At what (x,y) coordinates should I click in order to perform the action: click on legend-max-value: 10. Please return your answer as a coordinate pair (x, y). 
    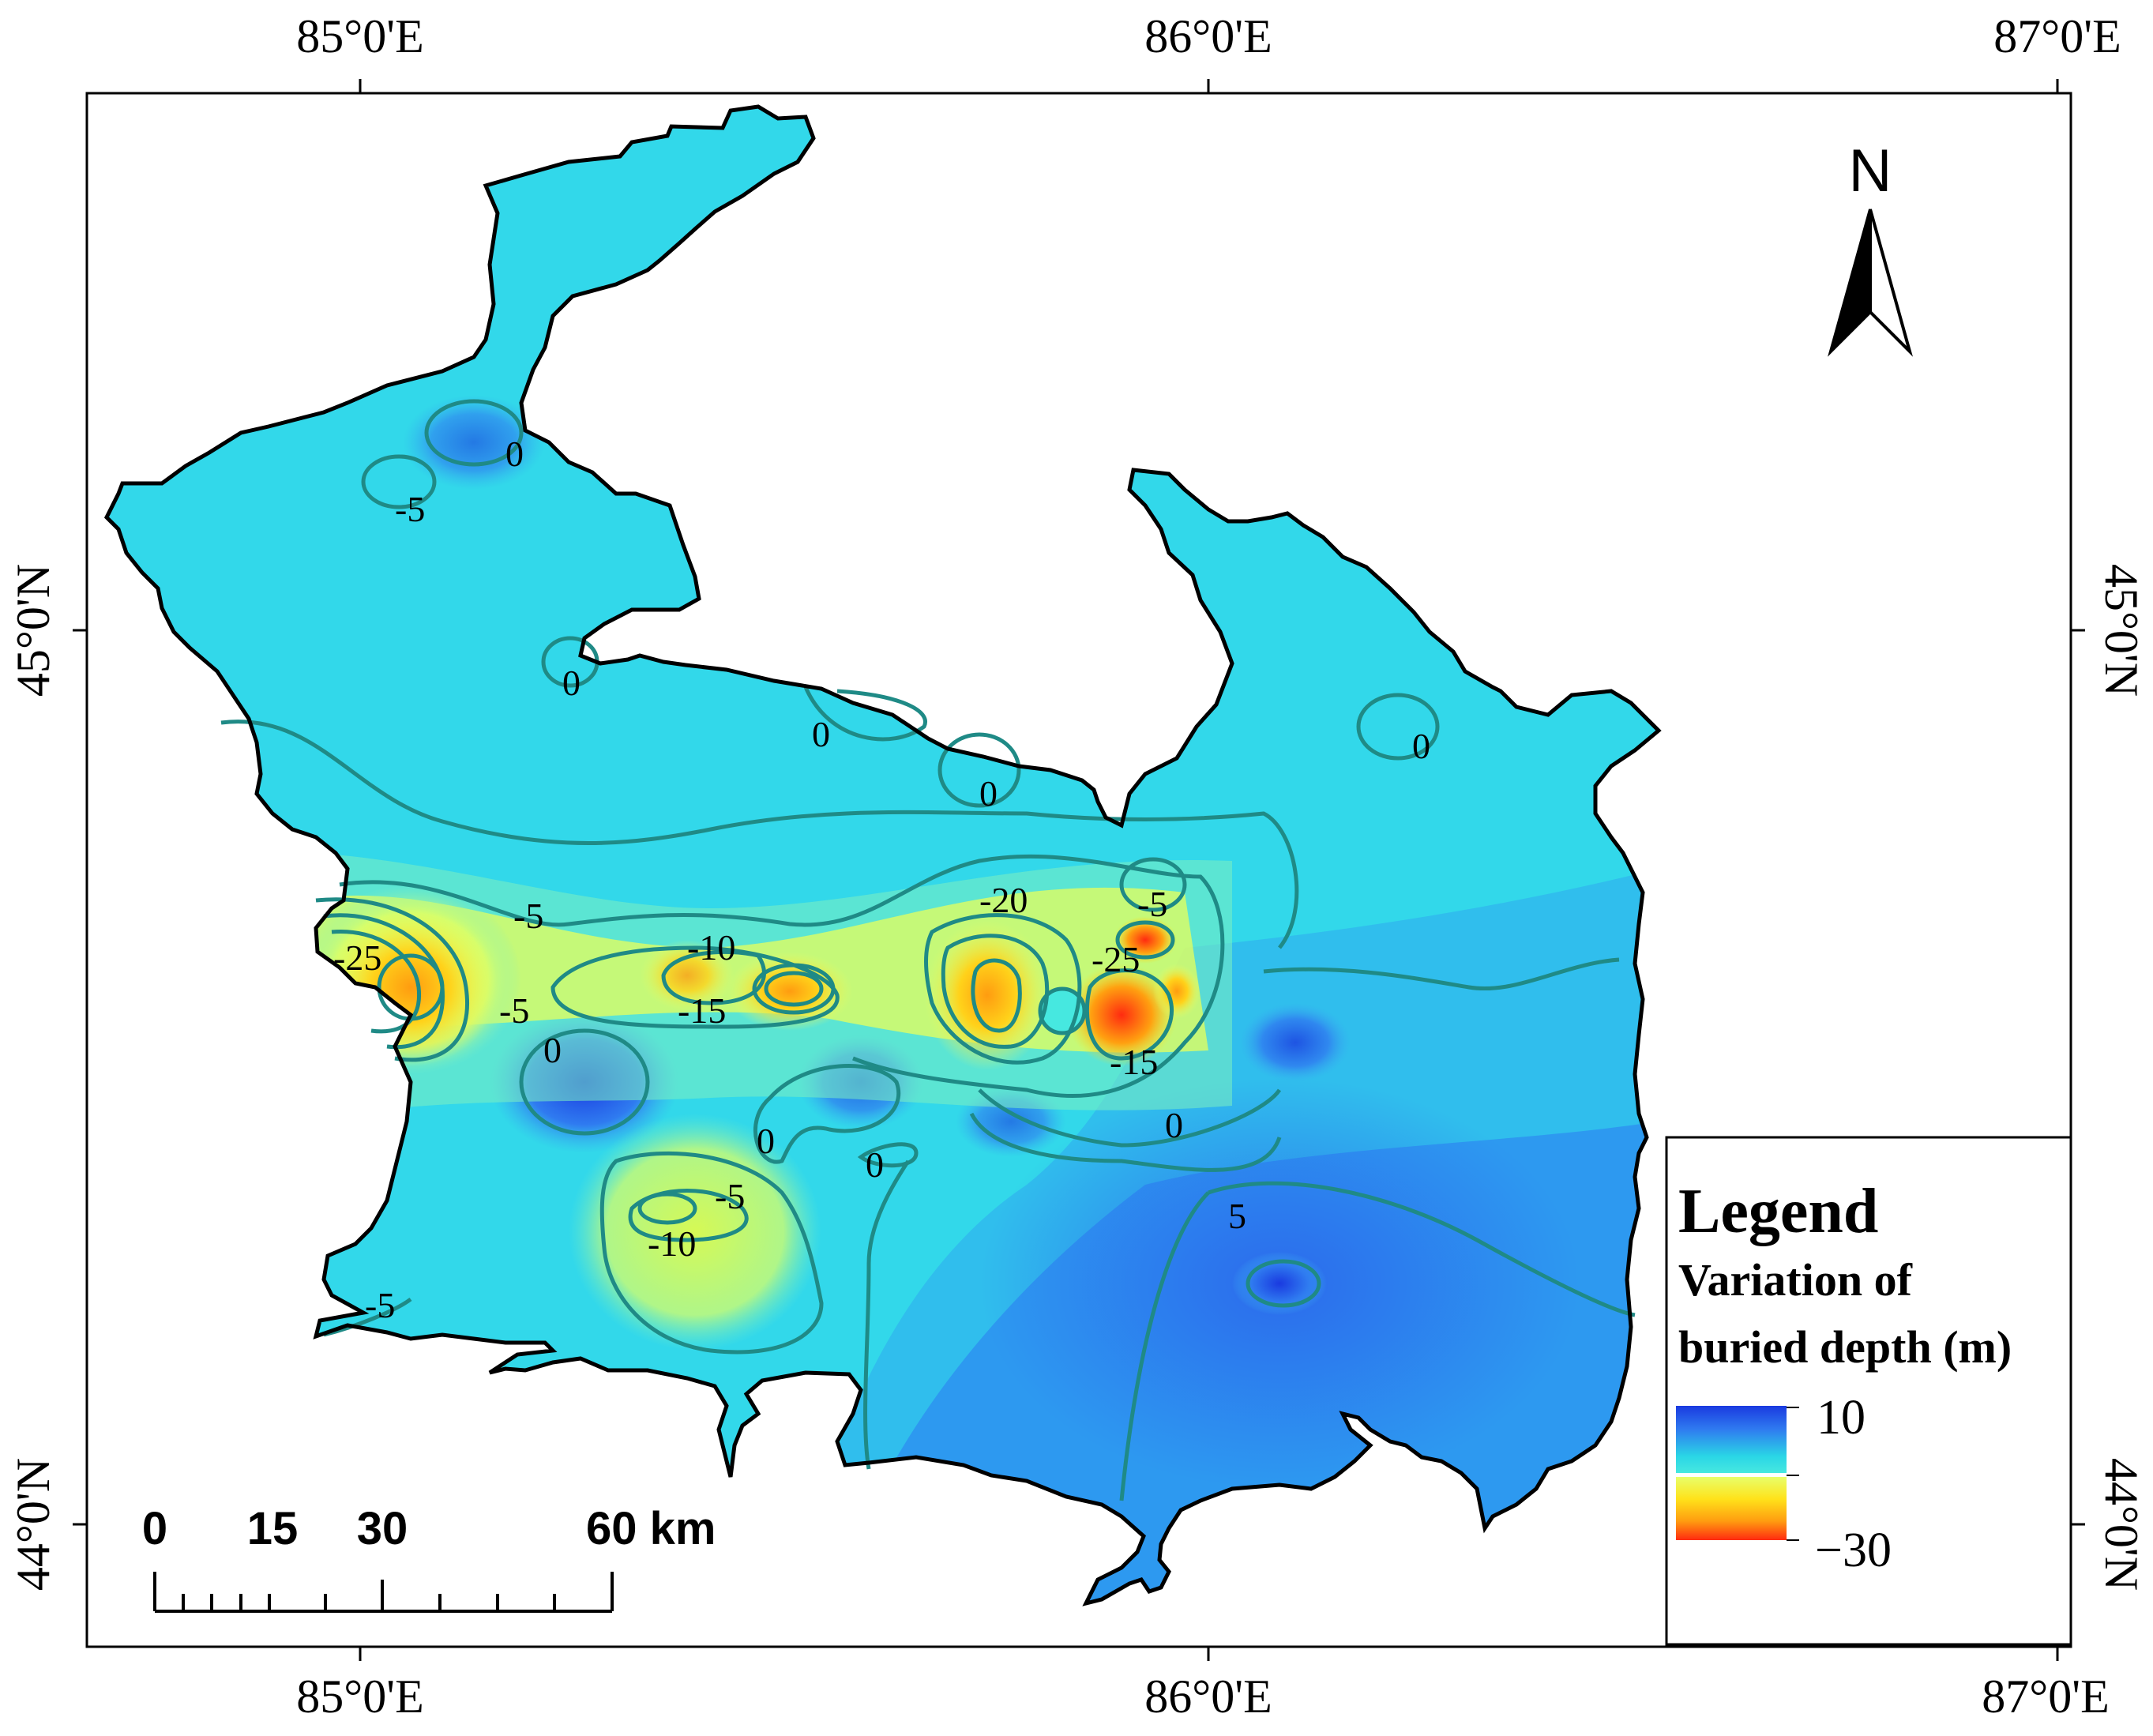
    Looking at the image, I should click on (1841, 1418).